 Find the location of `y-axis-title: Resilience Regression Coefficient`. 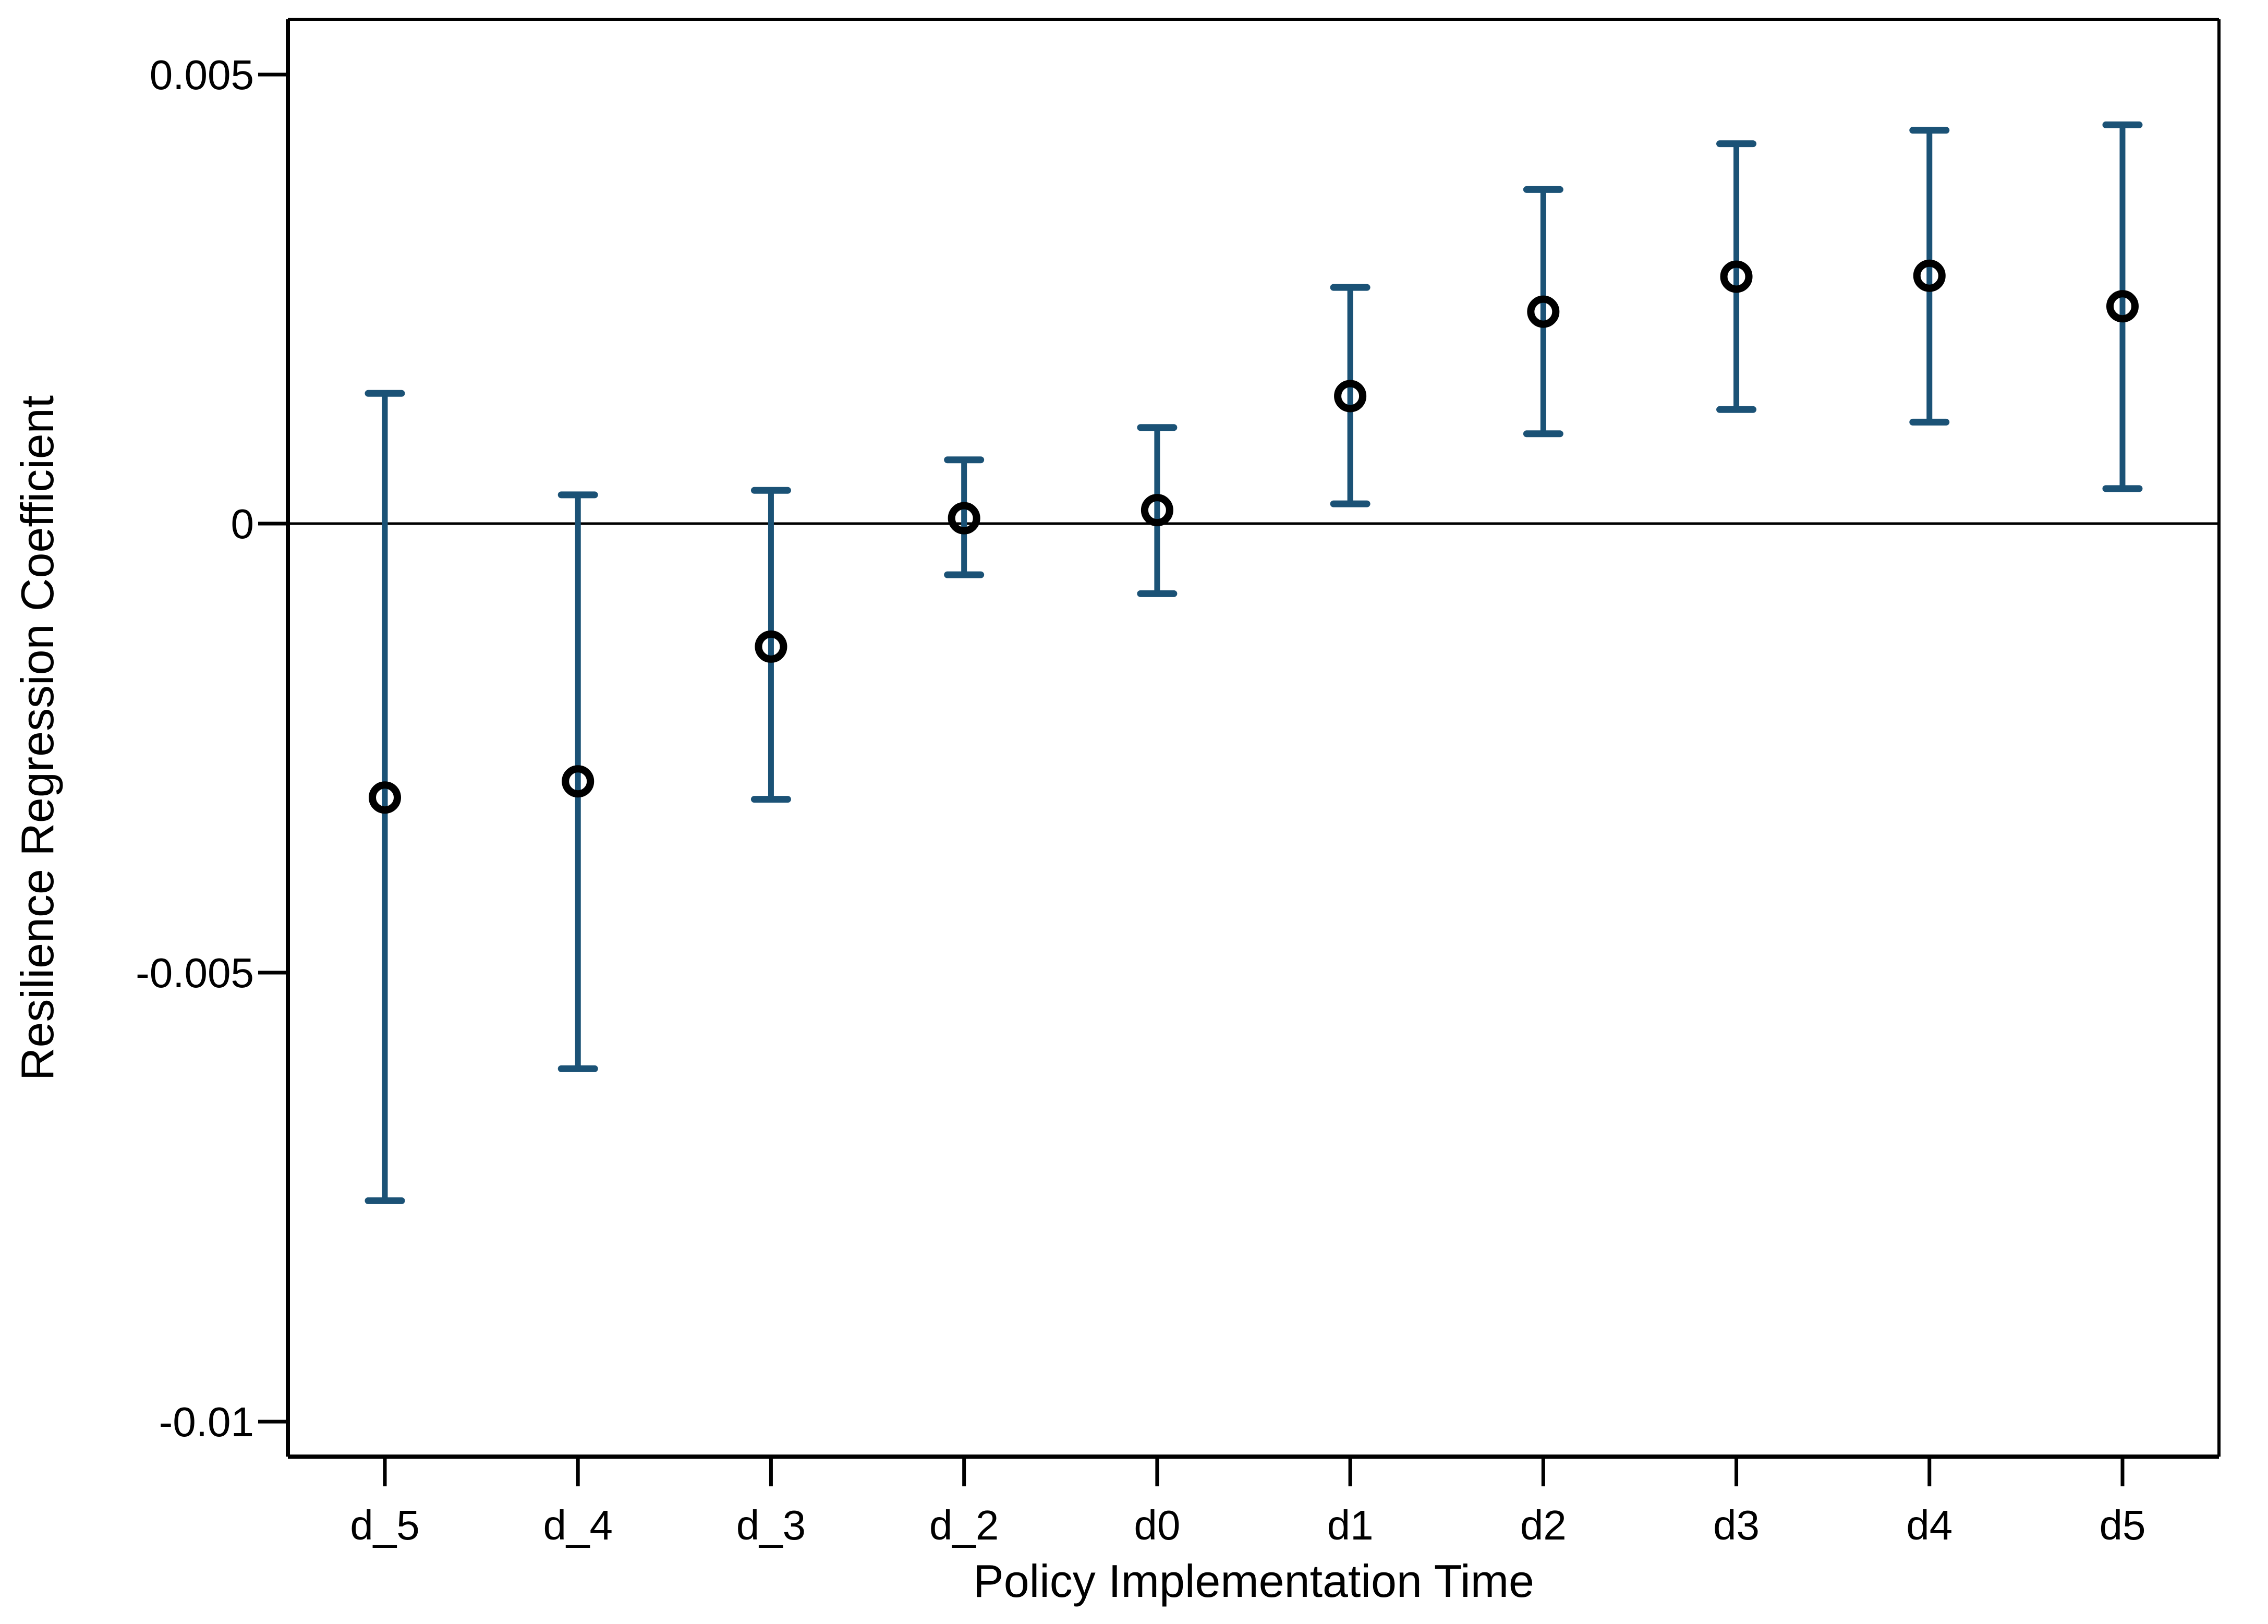

y-axis-title: Resilience Regression Coefficient is located at coordinates (37, 738).